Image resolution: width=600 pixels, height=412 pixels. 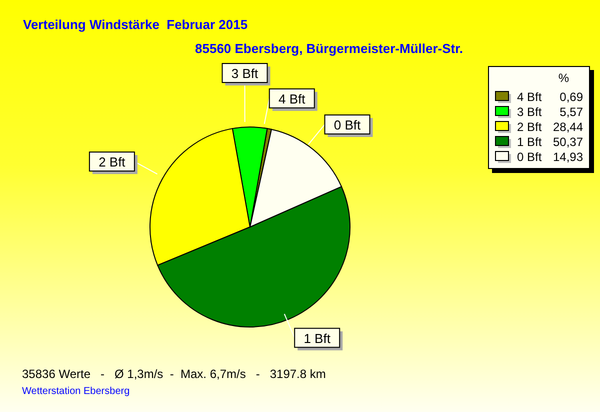 What do you see at coordinates (567, 127) in the screenshot?
I see `data-label: 28,44` at bounding box center [567, 127].